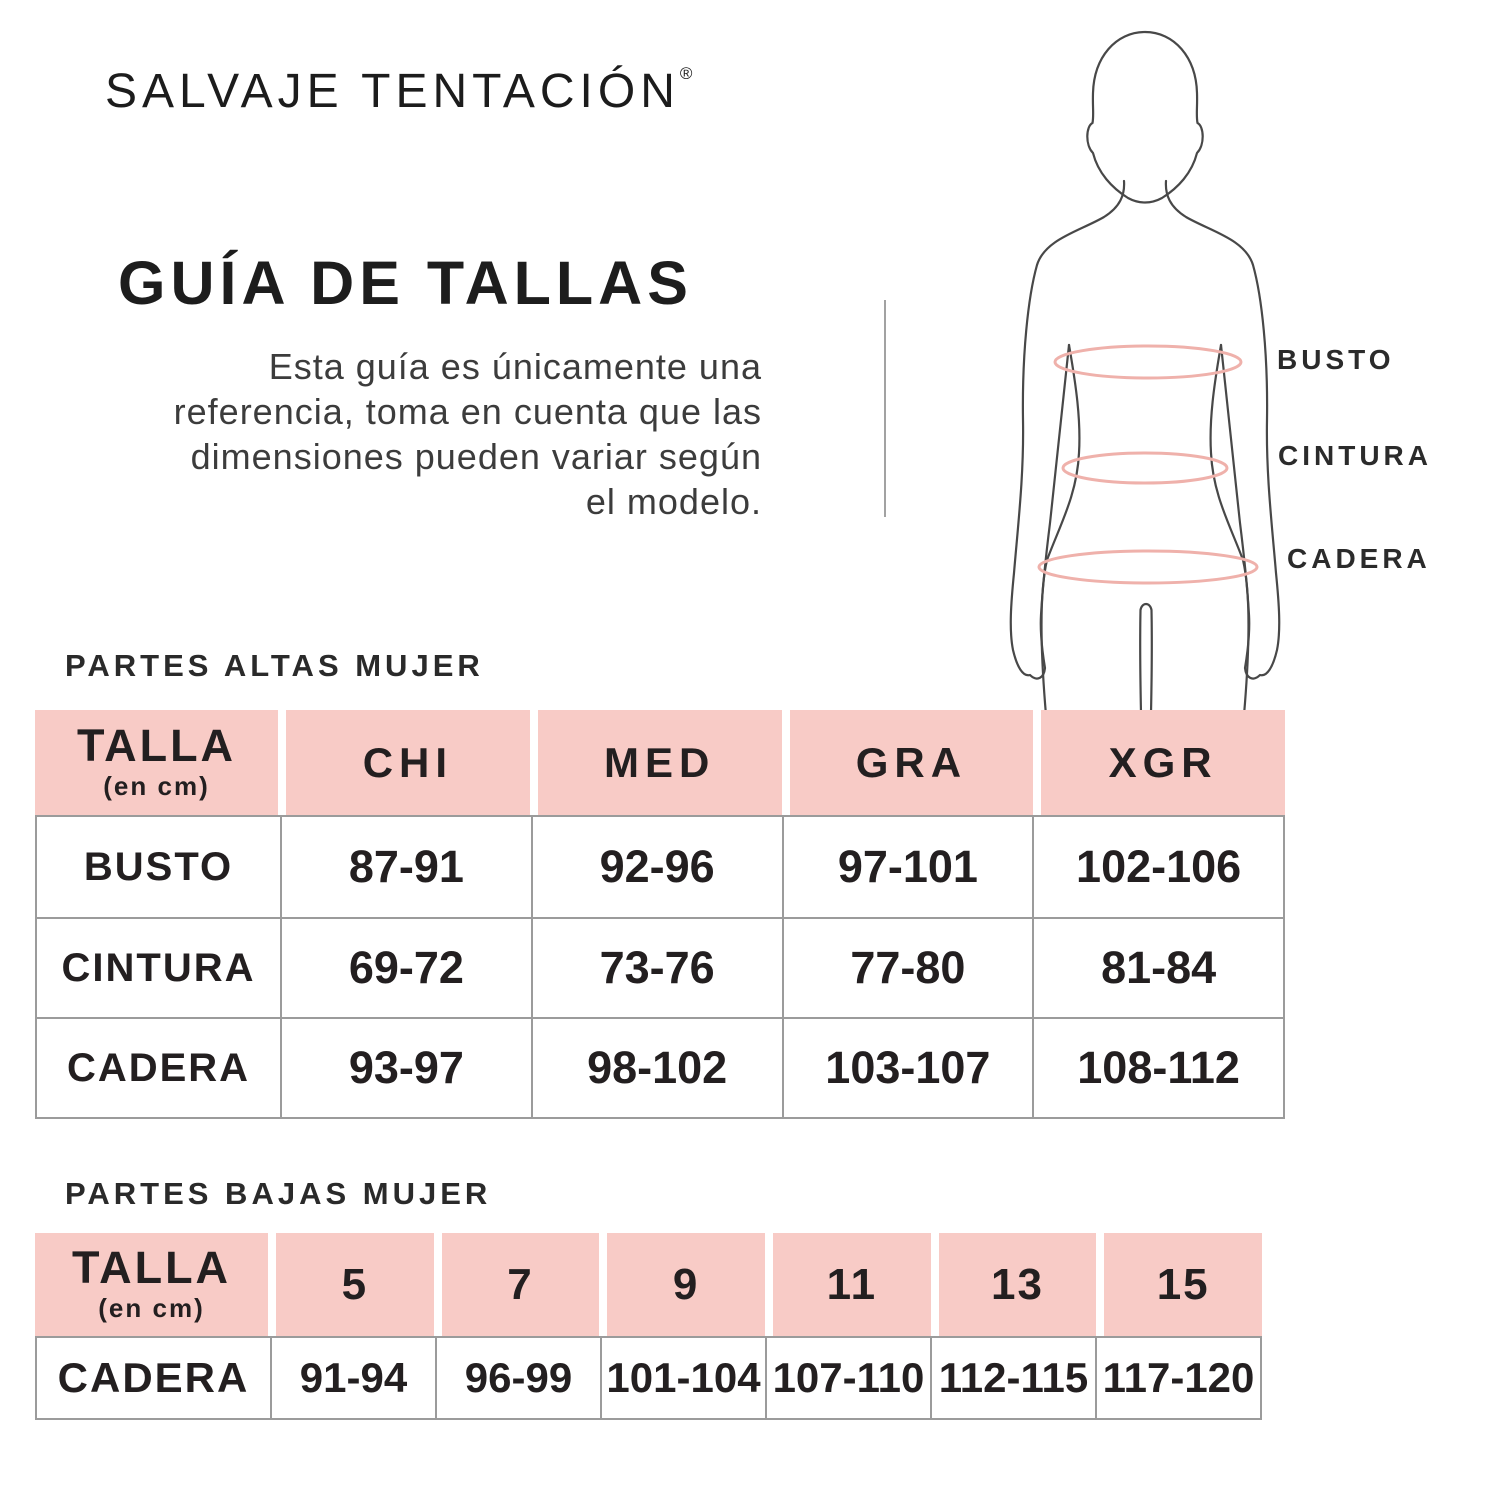 The height and width of the screenshot is (1500, 1500). What do you see at coordinates (1355, 455) in the screenshot?
I see `waist-label: CINTURA` at bounding box center [1355, 455].